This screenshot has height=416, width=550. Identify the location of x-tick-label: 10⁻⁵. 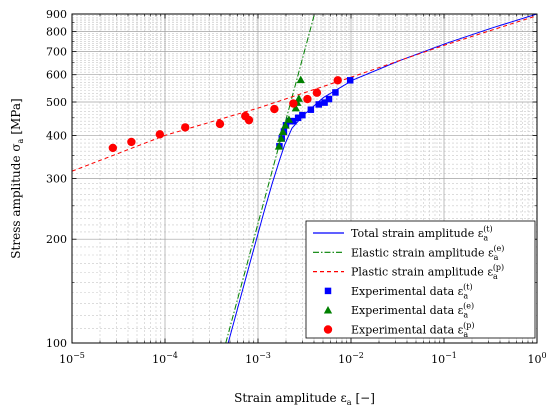
(72, 358).